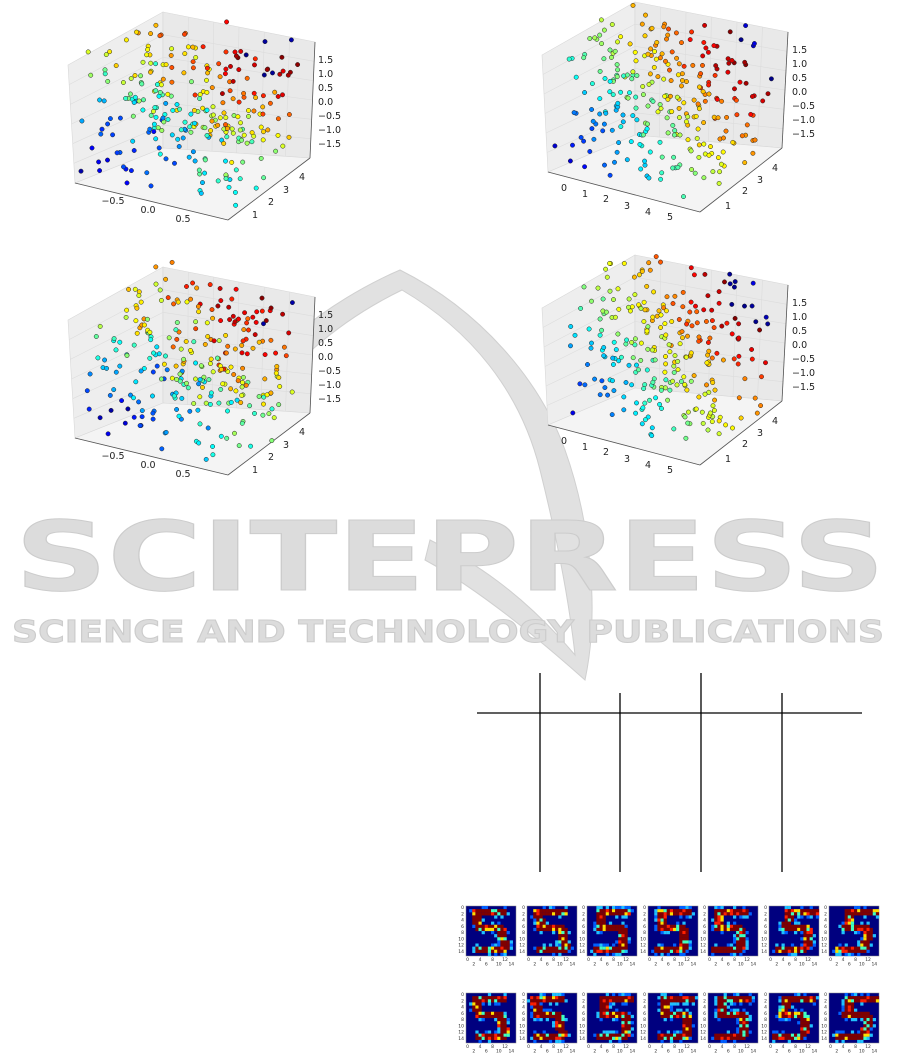 This screenshot has width=901, height=1058. What do you see at coordinates (589, 49) in the screenshot?
I see `grid-line` at bounding box center [589, 49].